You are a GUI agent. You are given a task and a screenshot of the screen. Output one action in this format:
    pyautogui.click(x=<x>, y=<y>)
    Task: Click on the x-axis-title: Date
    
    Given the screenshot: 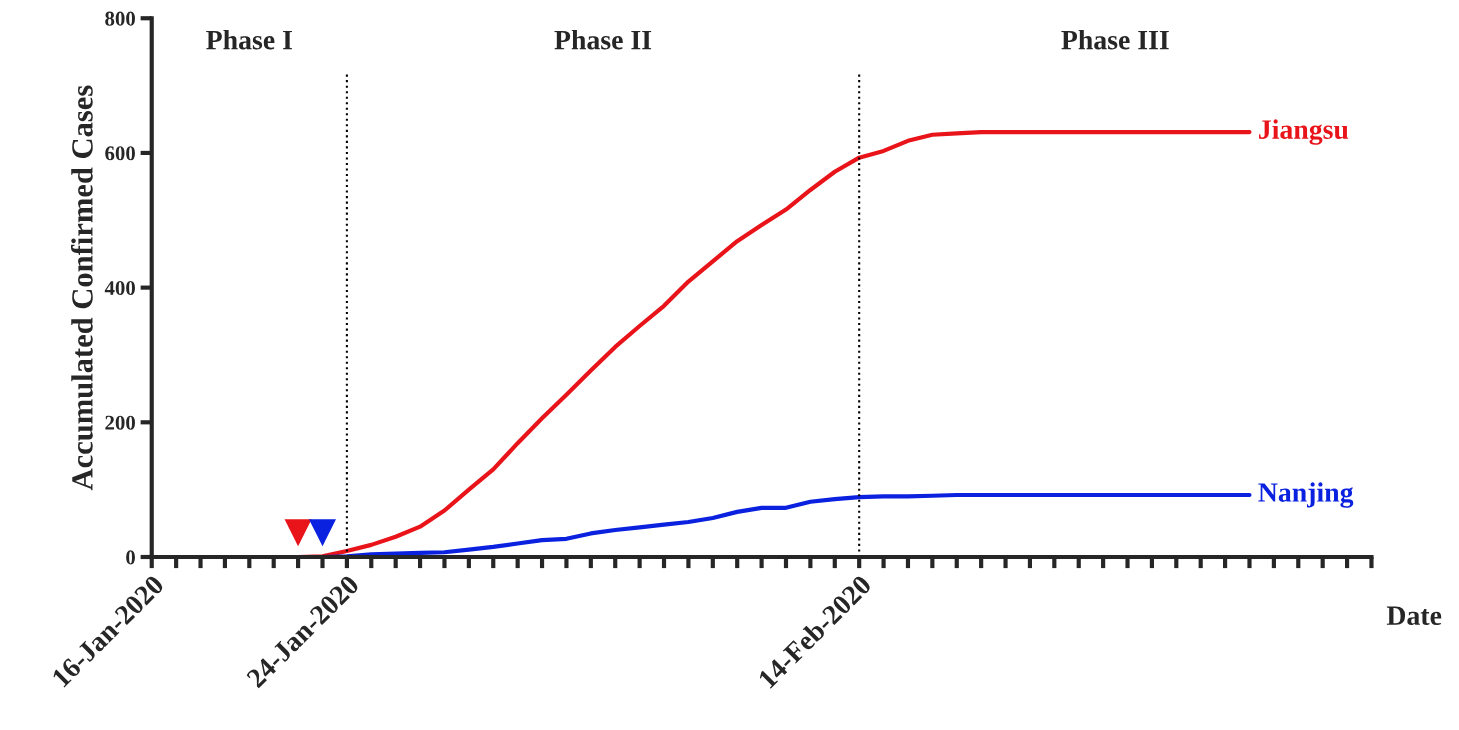 What is the action you would take?
    pyautogui.click(x=1414, y=616)
    